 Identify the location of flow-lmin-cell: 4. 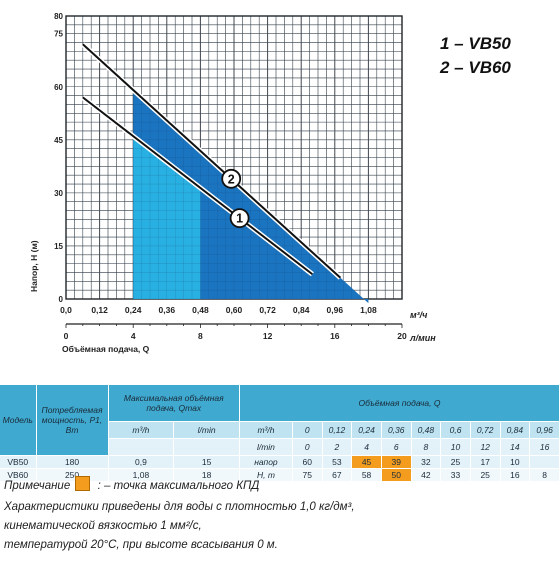
(366, 447).